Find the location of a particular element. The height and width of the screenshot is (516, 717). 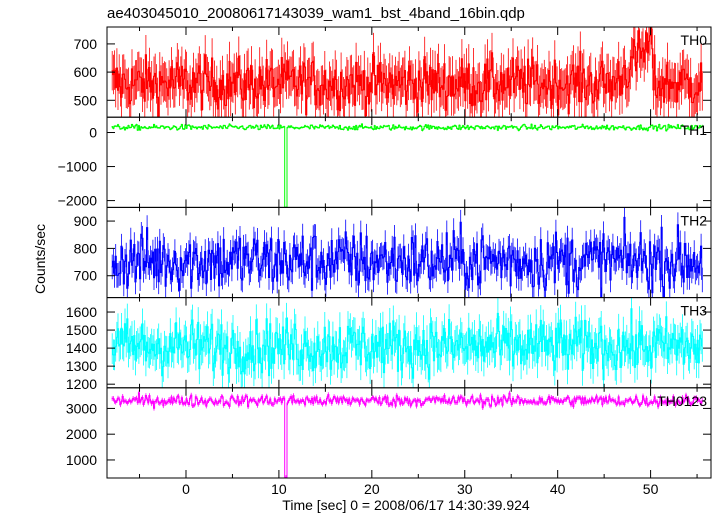

series-th2 is located at coordinates (407, 252).